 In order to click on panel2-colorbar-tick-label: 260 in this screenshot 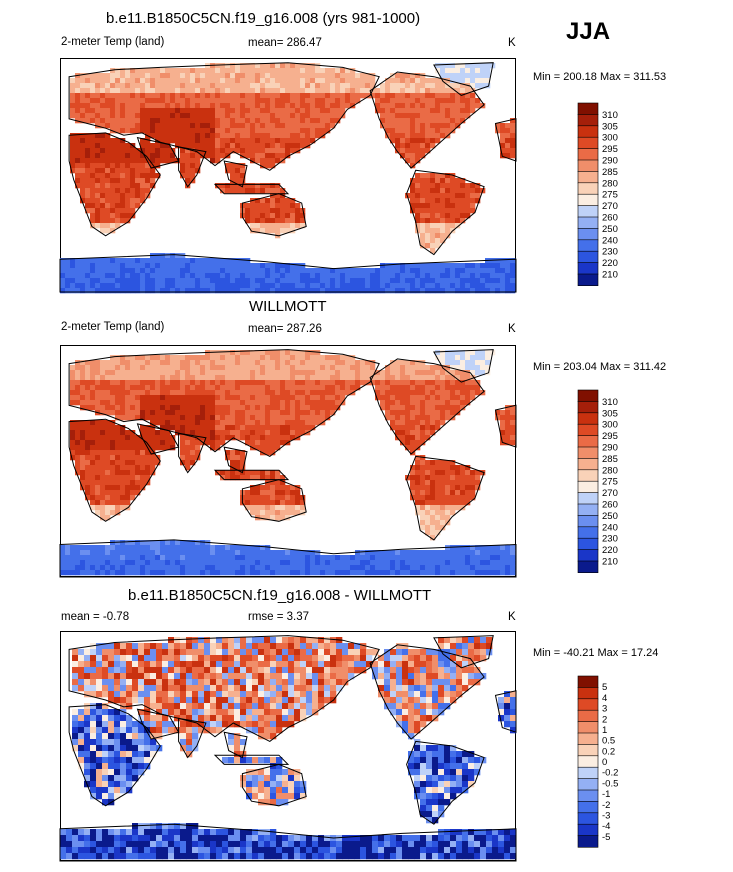, I will do `click(610, 505)`.